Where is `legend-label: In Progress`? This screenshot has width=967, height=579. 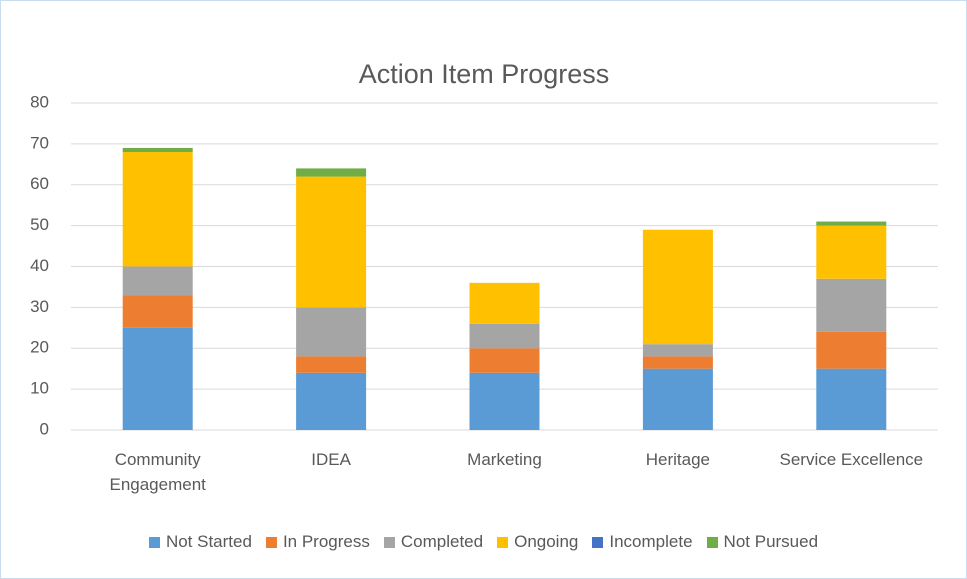 legend-label: In Progress is located at coordinates (326, 541).